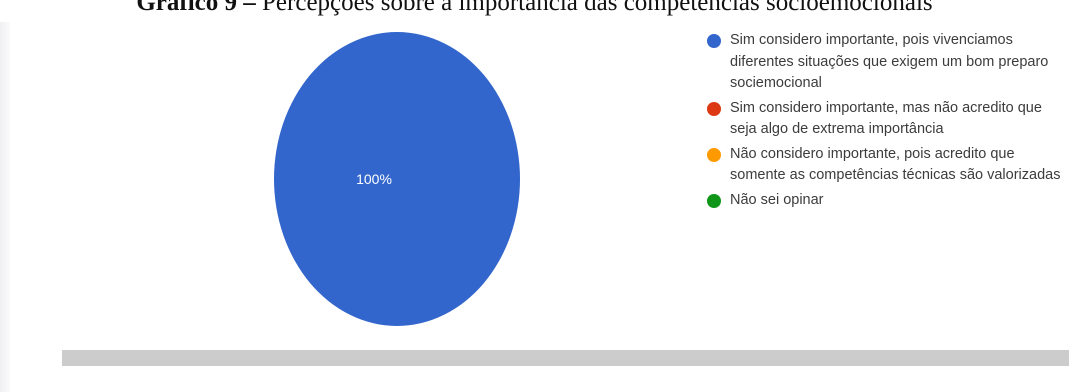  What do you see at coordinates (5, 207) in the screenshot?
I see `panel-left-edge` at bounding box center [5, 207].